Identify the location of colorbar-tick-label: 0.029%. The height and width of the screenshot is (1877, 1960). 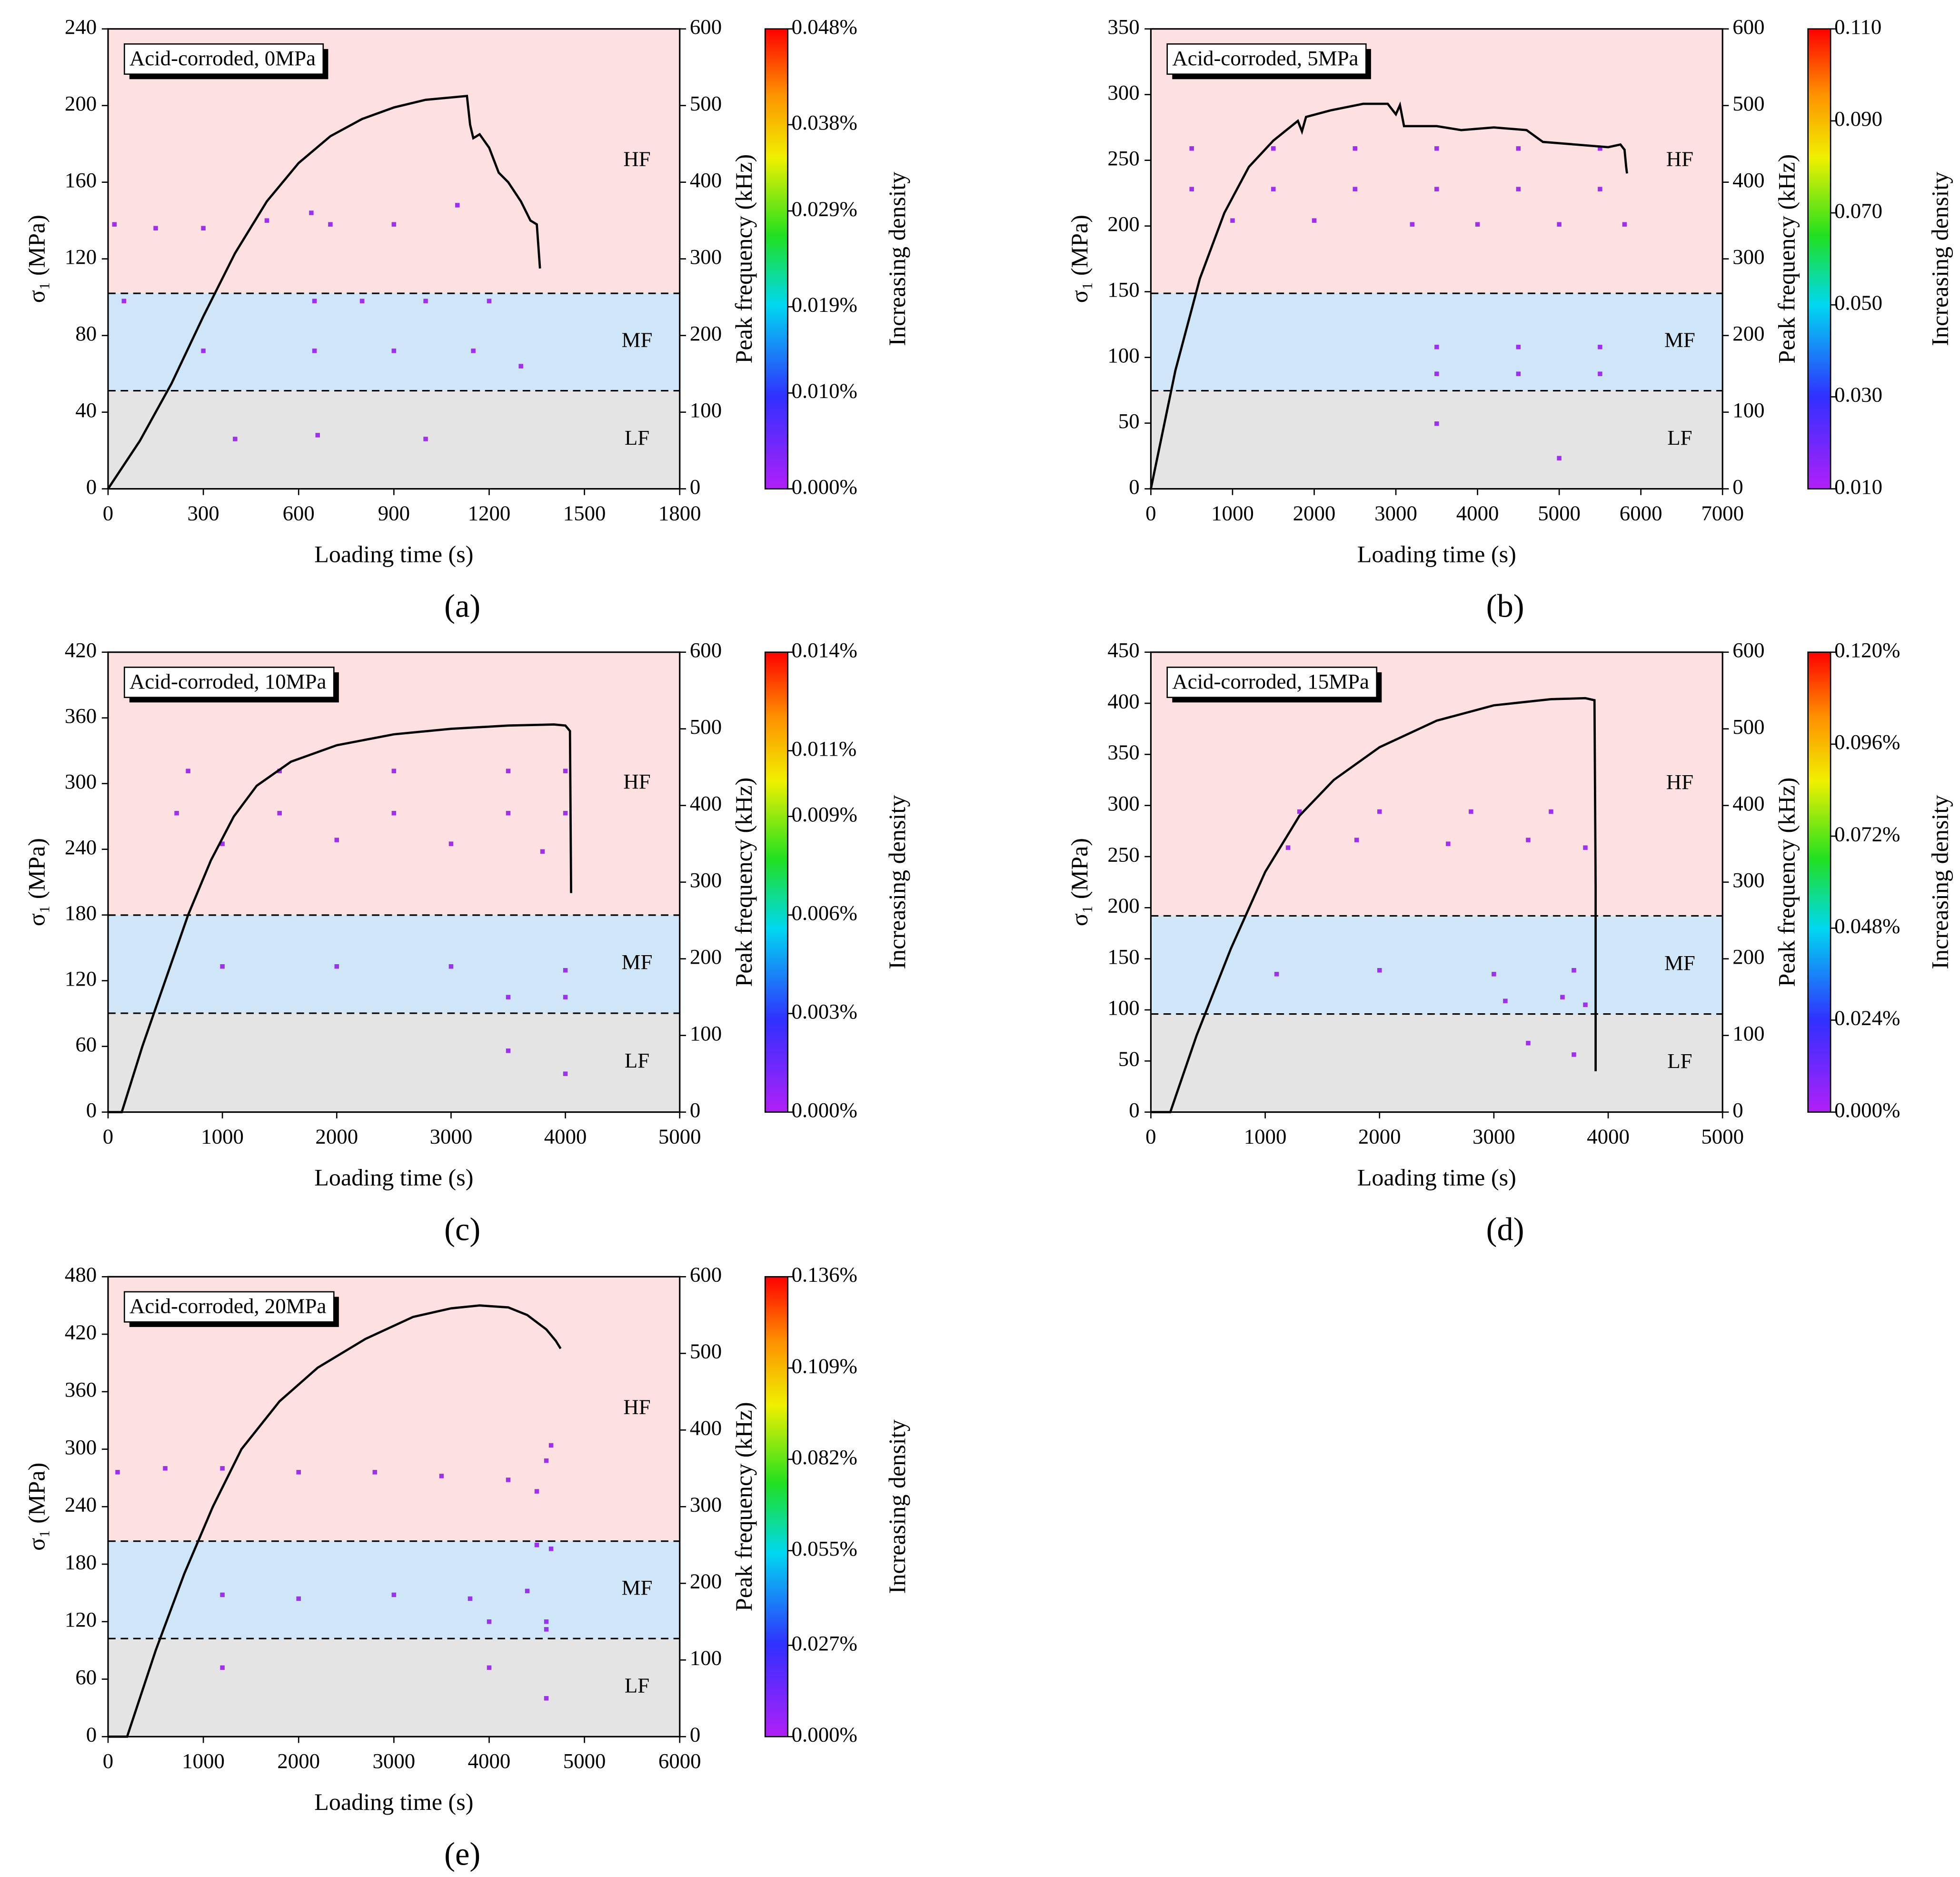
(825, 208).